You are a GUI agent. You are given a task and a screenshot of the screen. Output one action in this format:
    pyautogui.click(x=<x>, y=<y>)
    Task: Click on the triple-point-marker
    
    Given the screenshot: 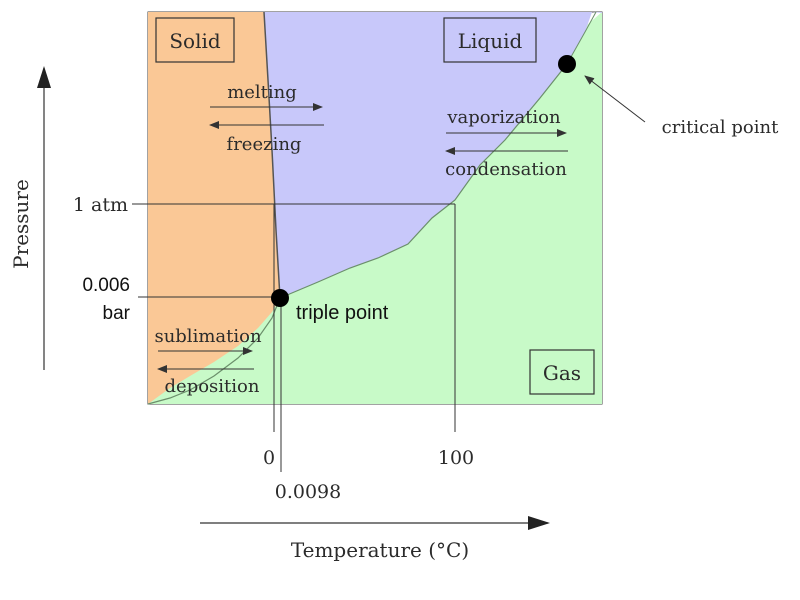 What is the action you would take?
    pyautogui.click(x=280, y=298)
    